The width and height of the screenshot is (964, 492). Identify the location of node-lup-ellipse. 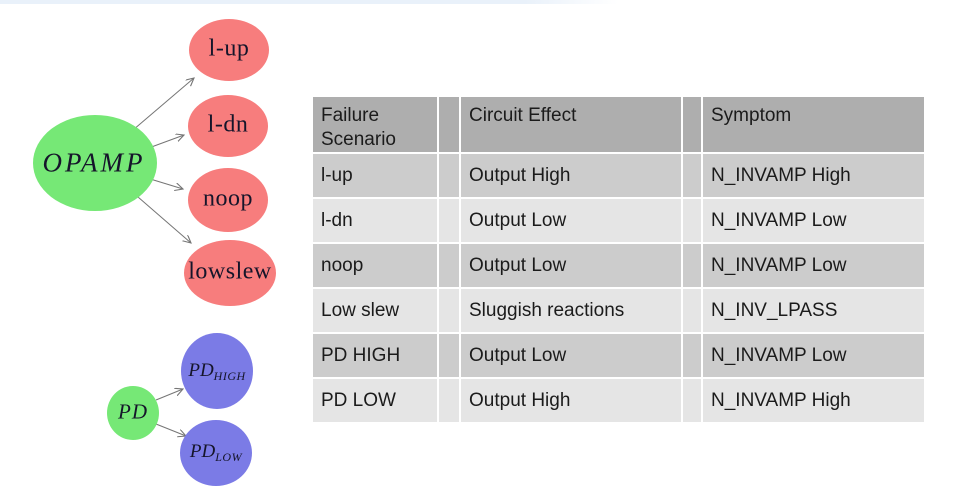
(229, 50).